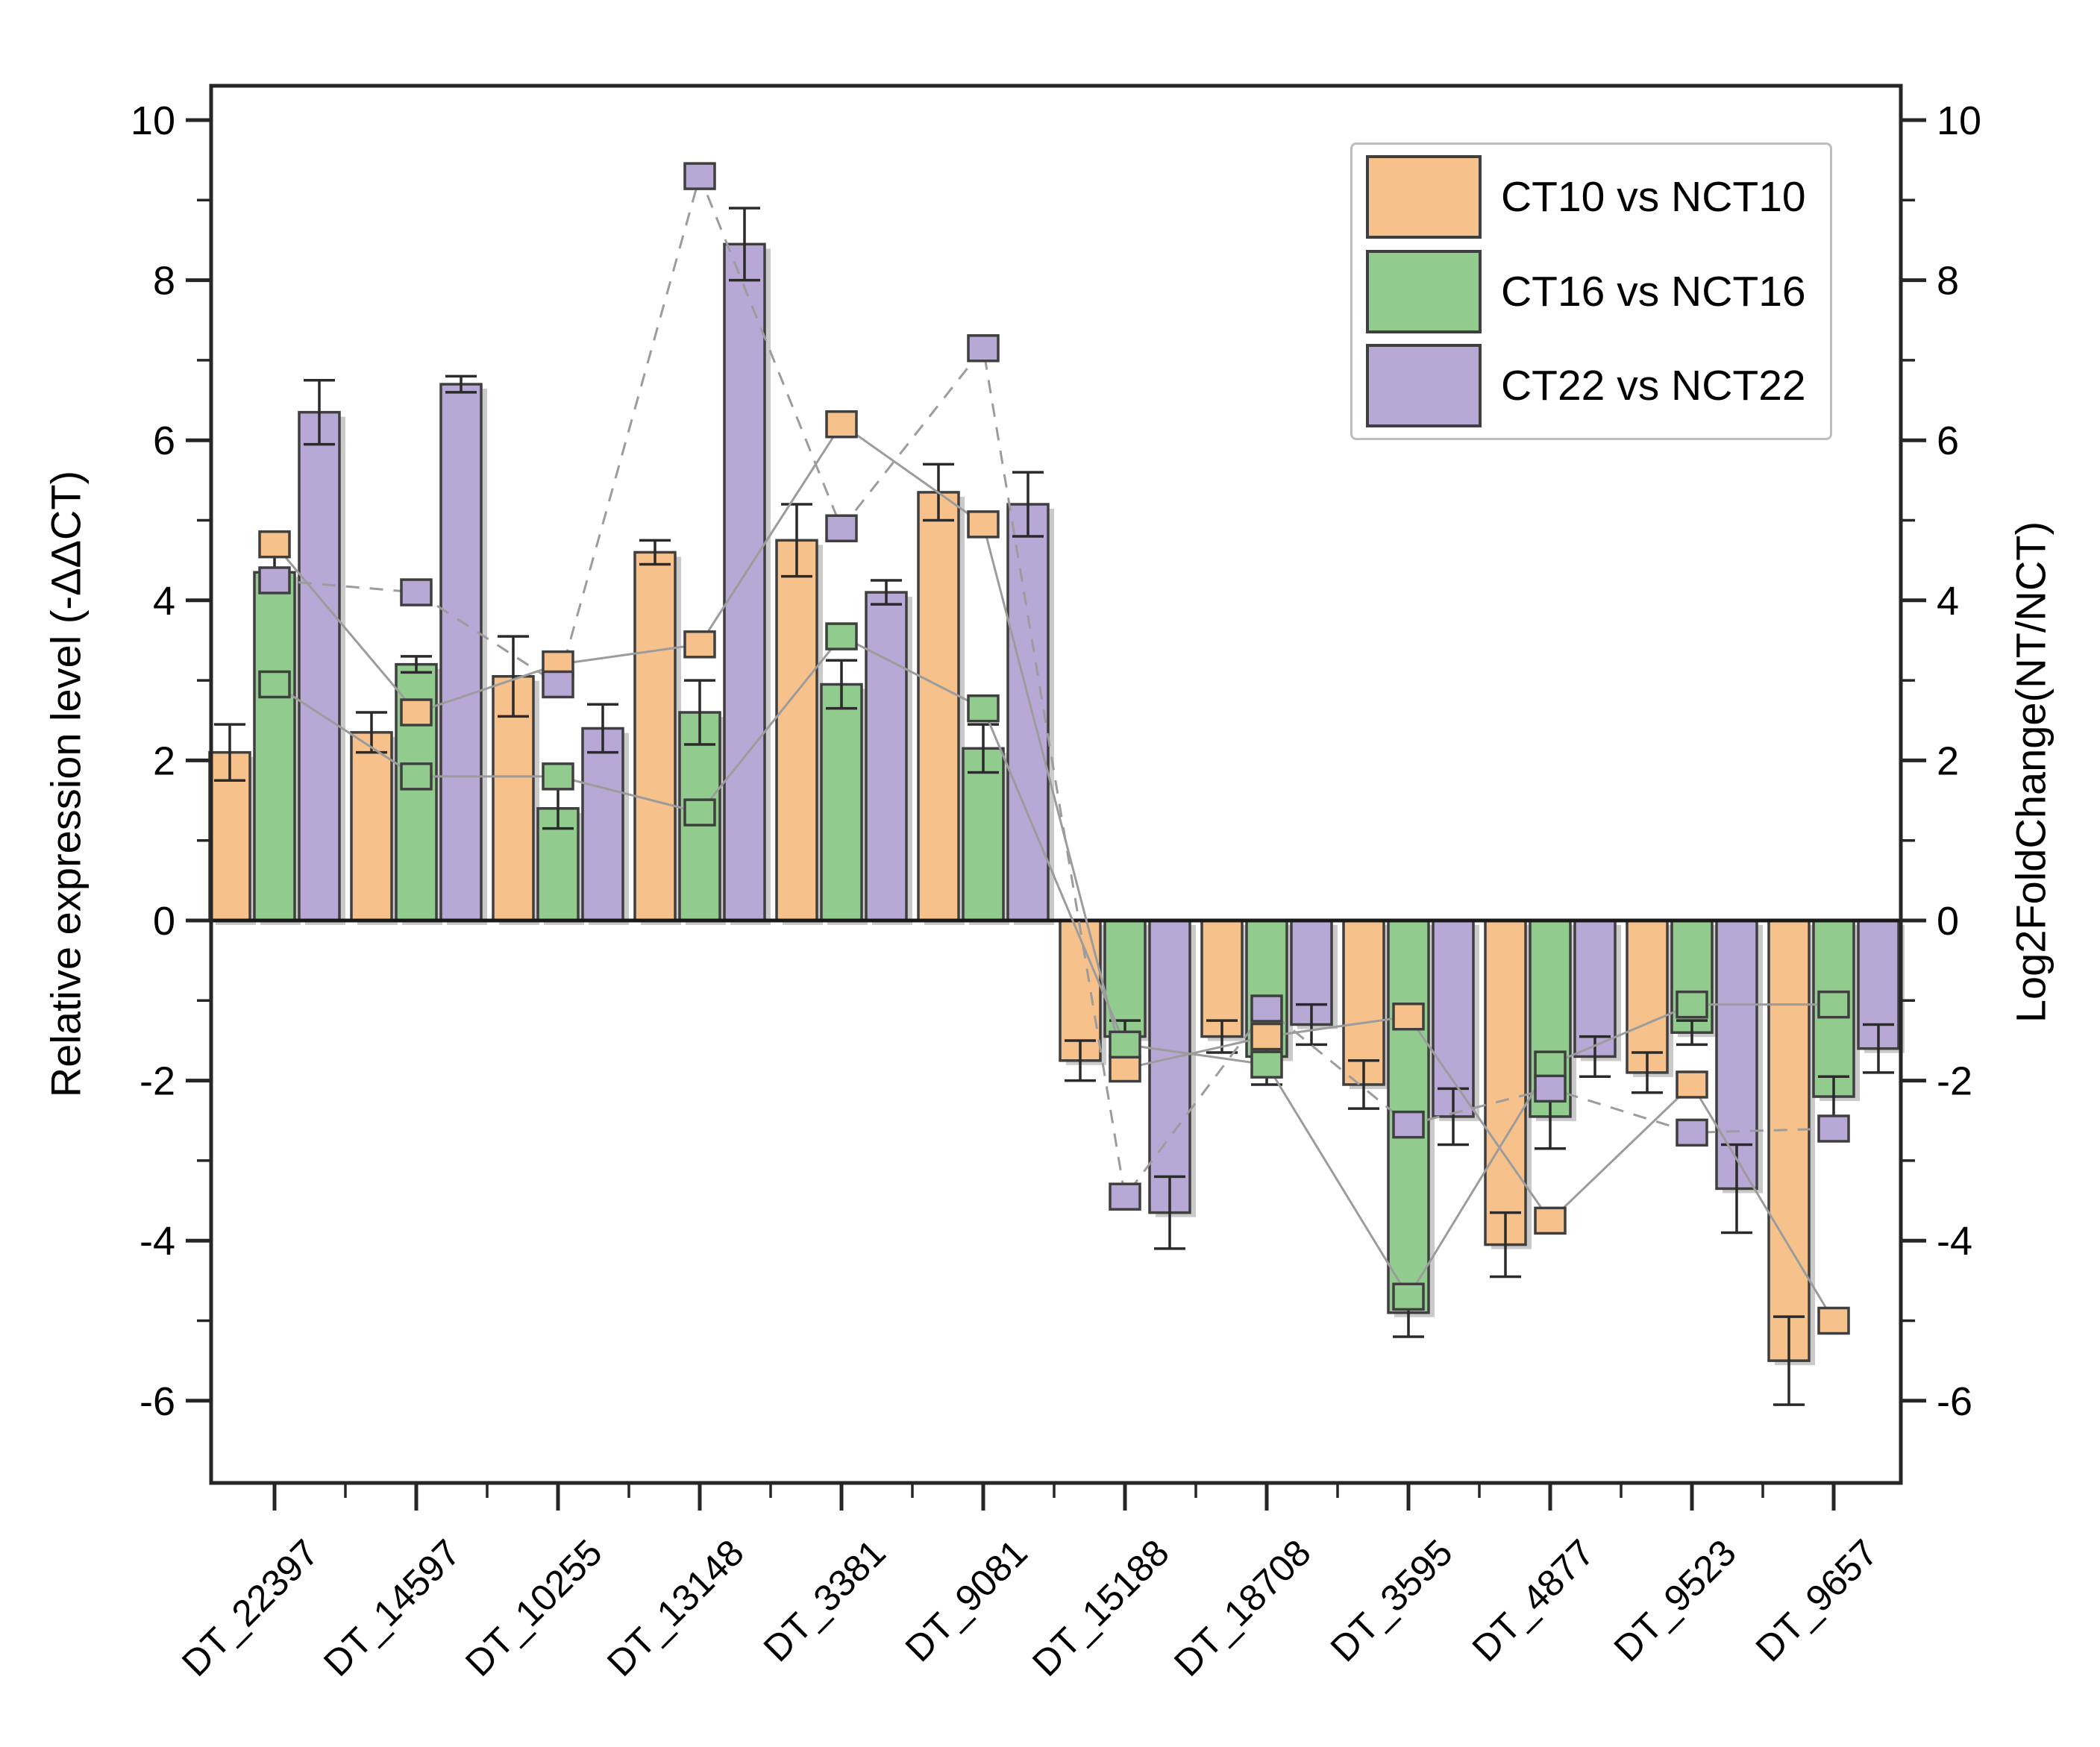 The height and width of the screenshot is (1747, 2100). I want to click on legend-swatch-ct10, so click(1424, 197).